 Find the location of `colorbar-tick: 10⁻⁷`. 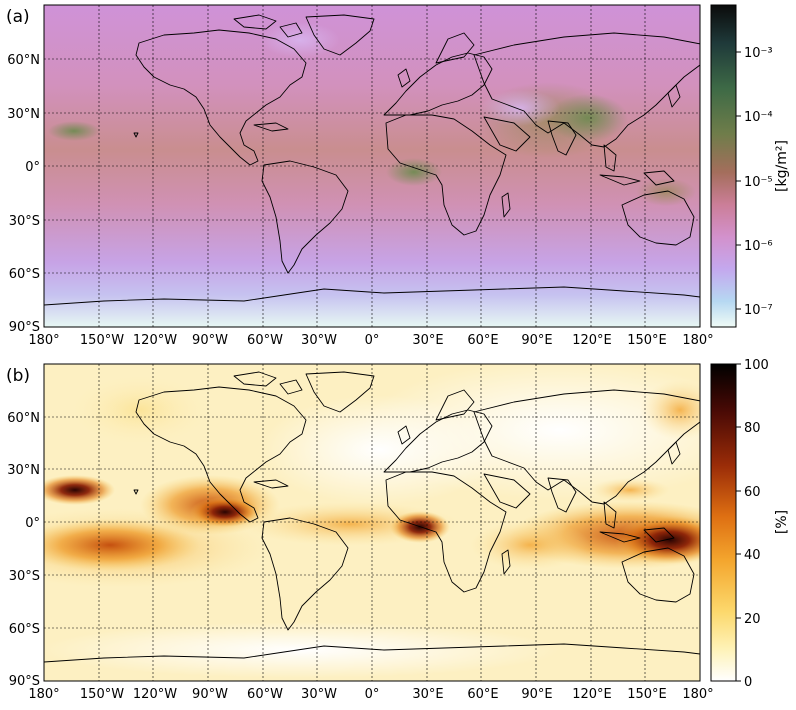

colorbar-tick: 10⁻⁷ is located at coordinates (758, 310).